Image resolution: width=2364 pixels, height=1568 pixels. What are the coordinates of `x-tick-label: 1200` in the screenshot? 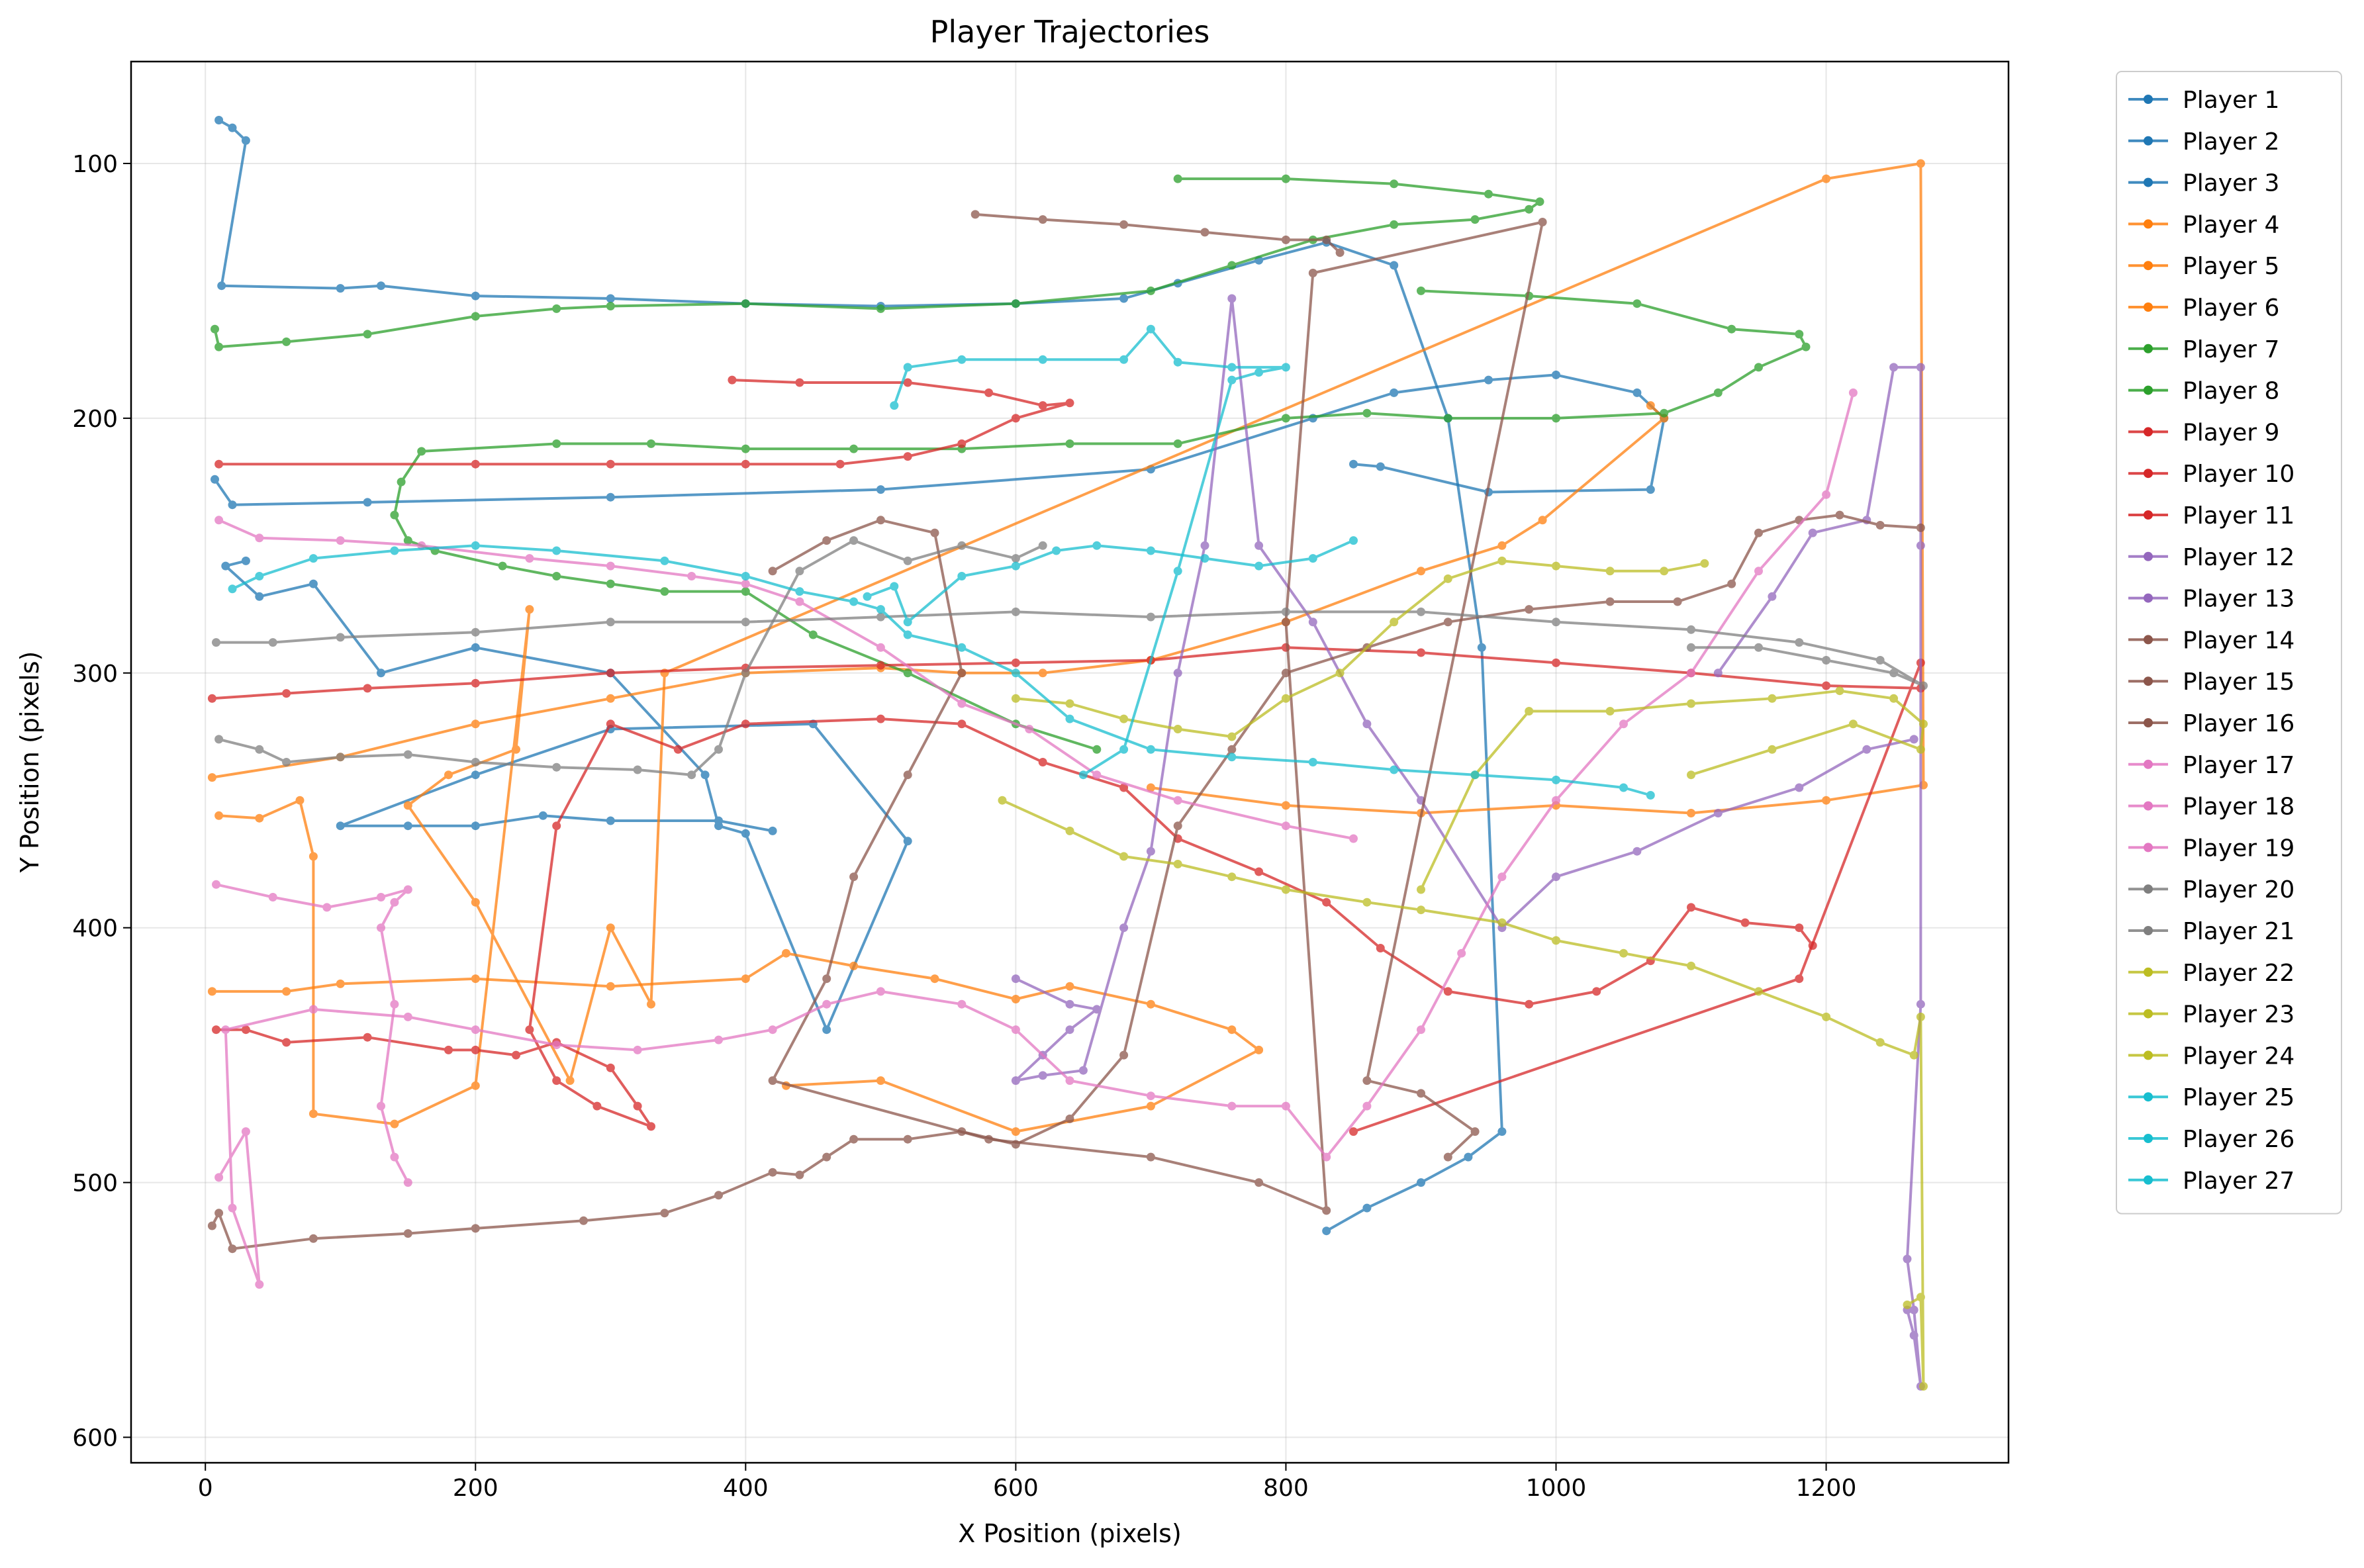 It's located at (1827, 1488).